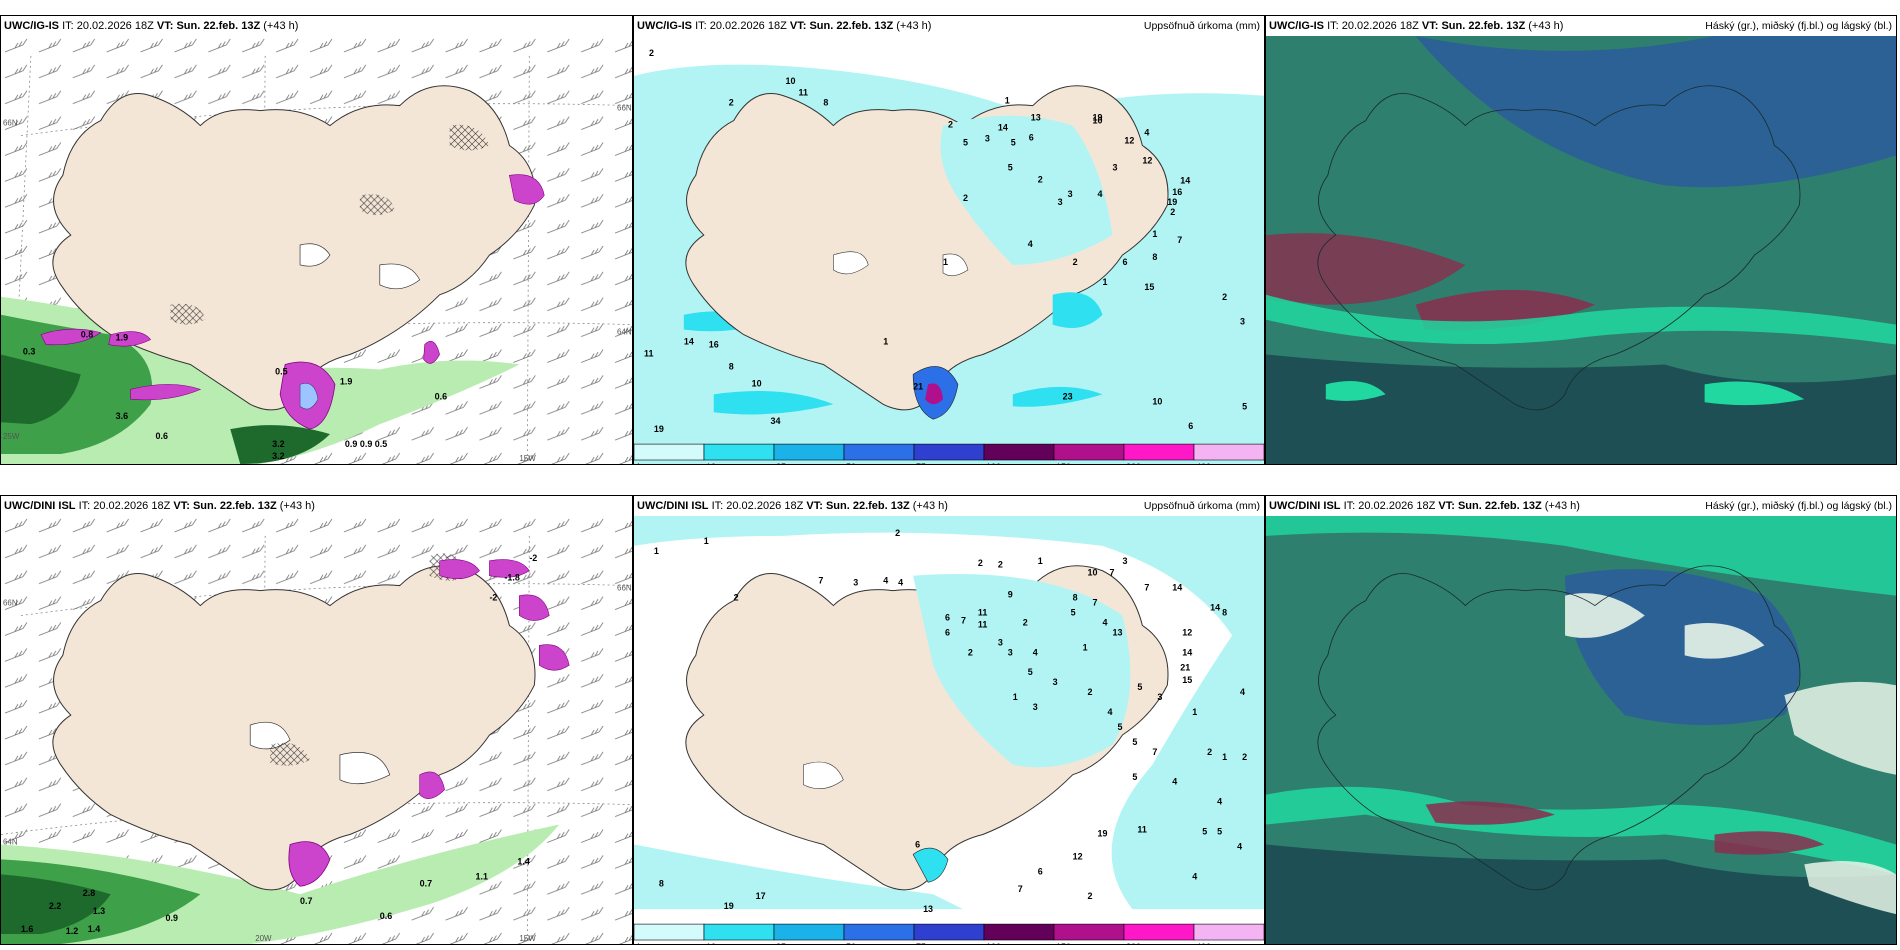 This screenshot has height=950, width=1900. Describe the element at coordinates (711, 463) in the screenshot. I see `legend-tick-label: 10` at that location.